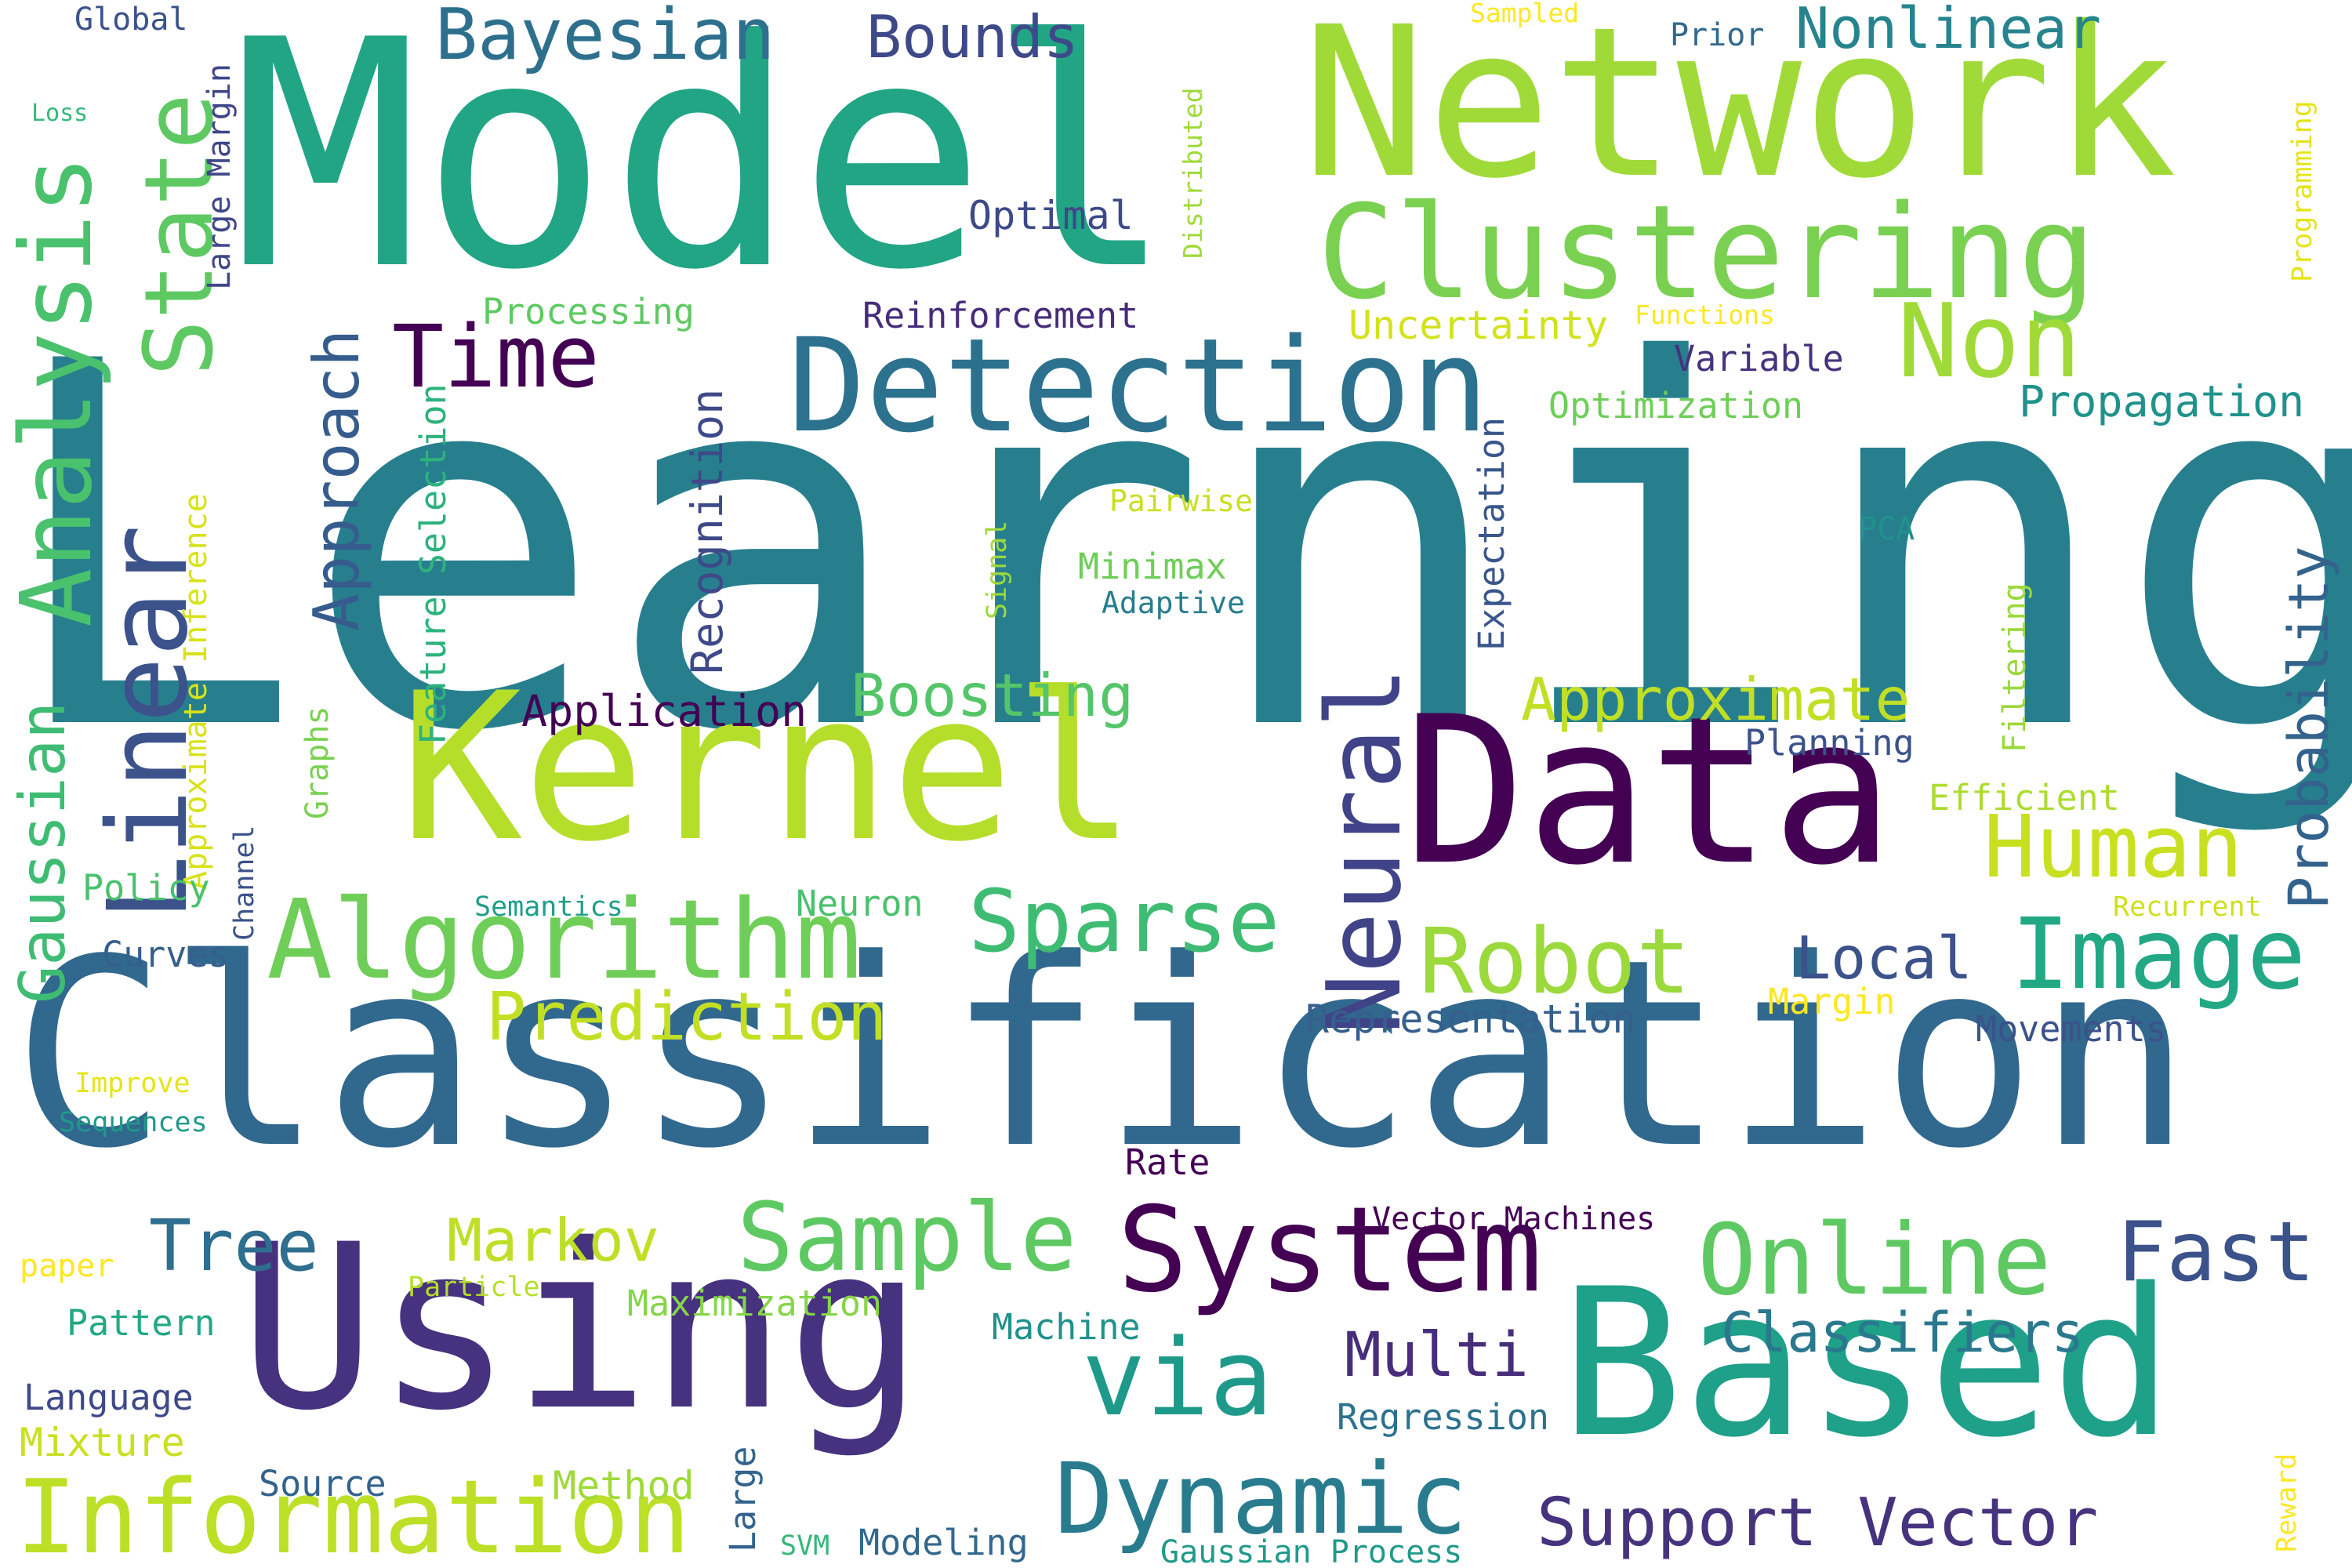 This screenshot has width=2352, height=1568. I want to click on word-local: Local, so click(1884, 958).